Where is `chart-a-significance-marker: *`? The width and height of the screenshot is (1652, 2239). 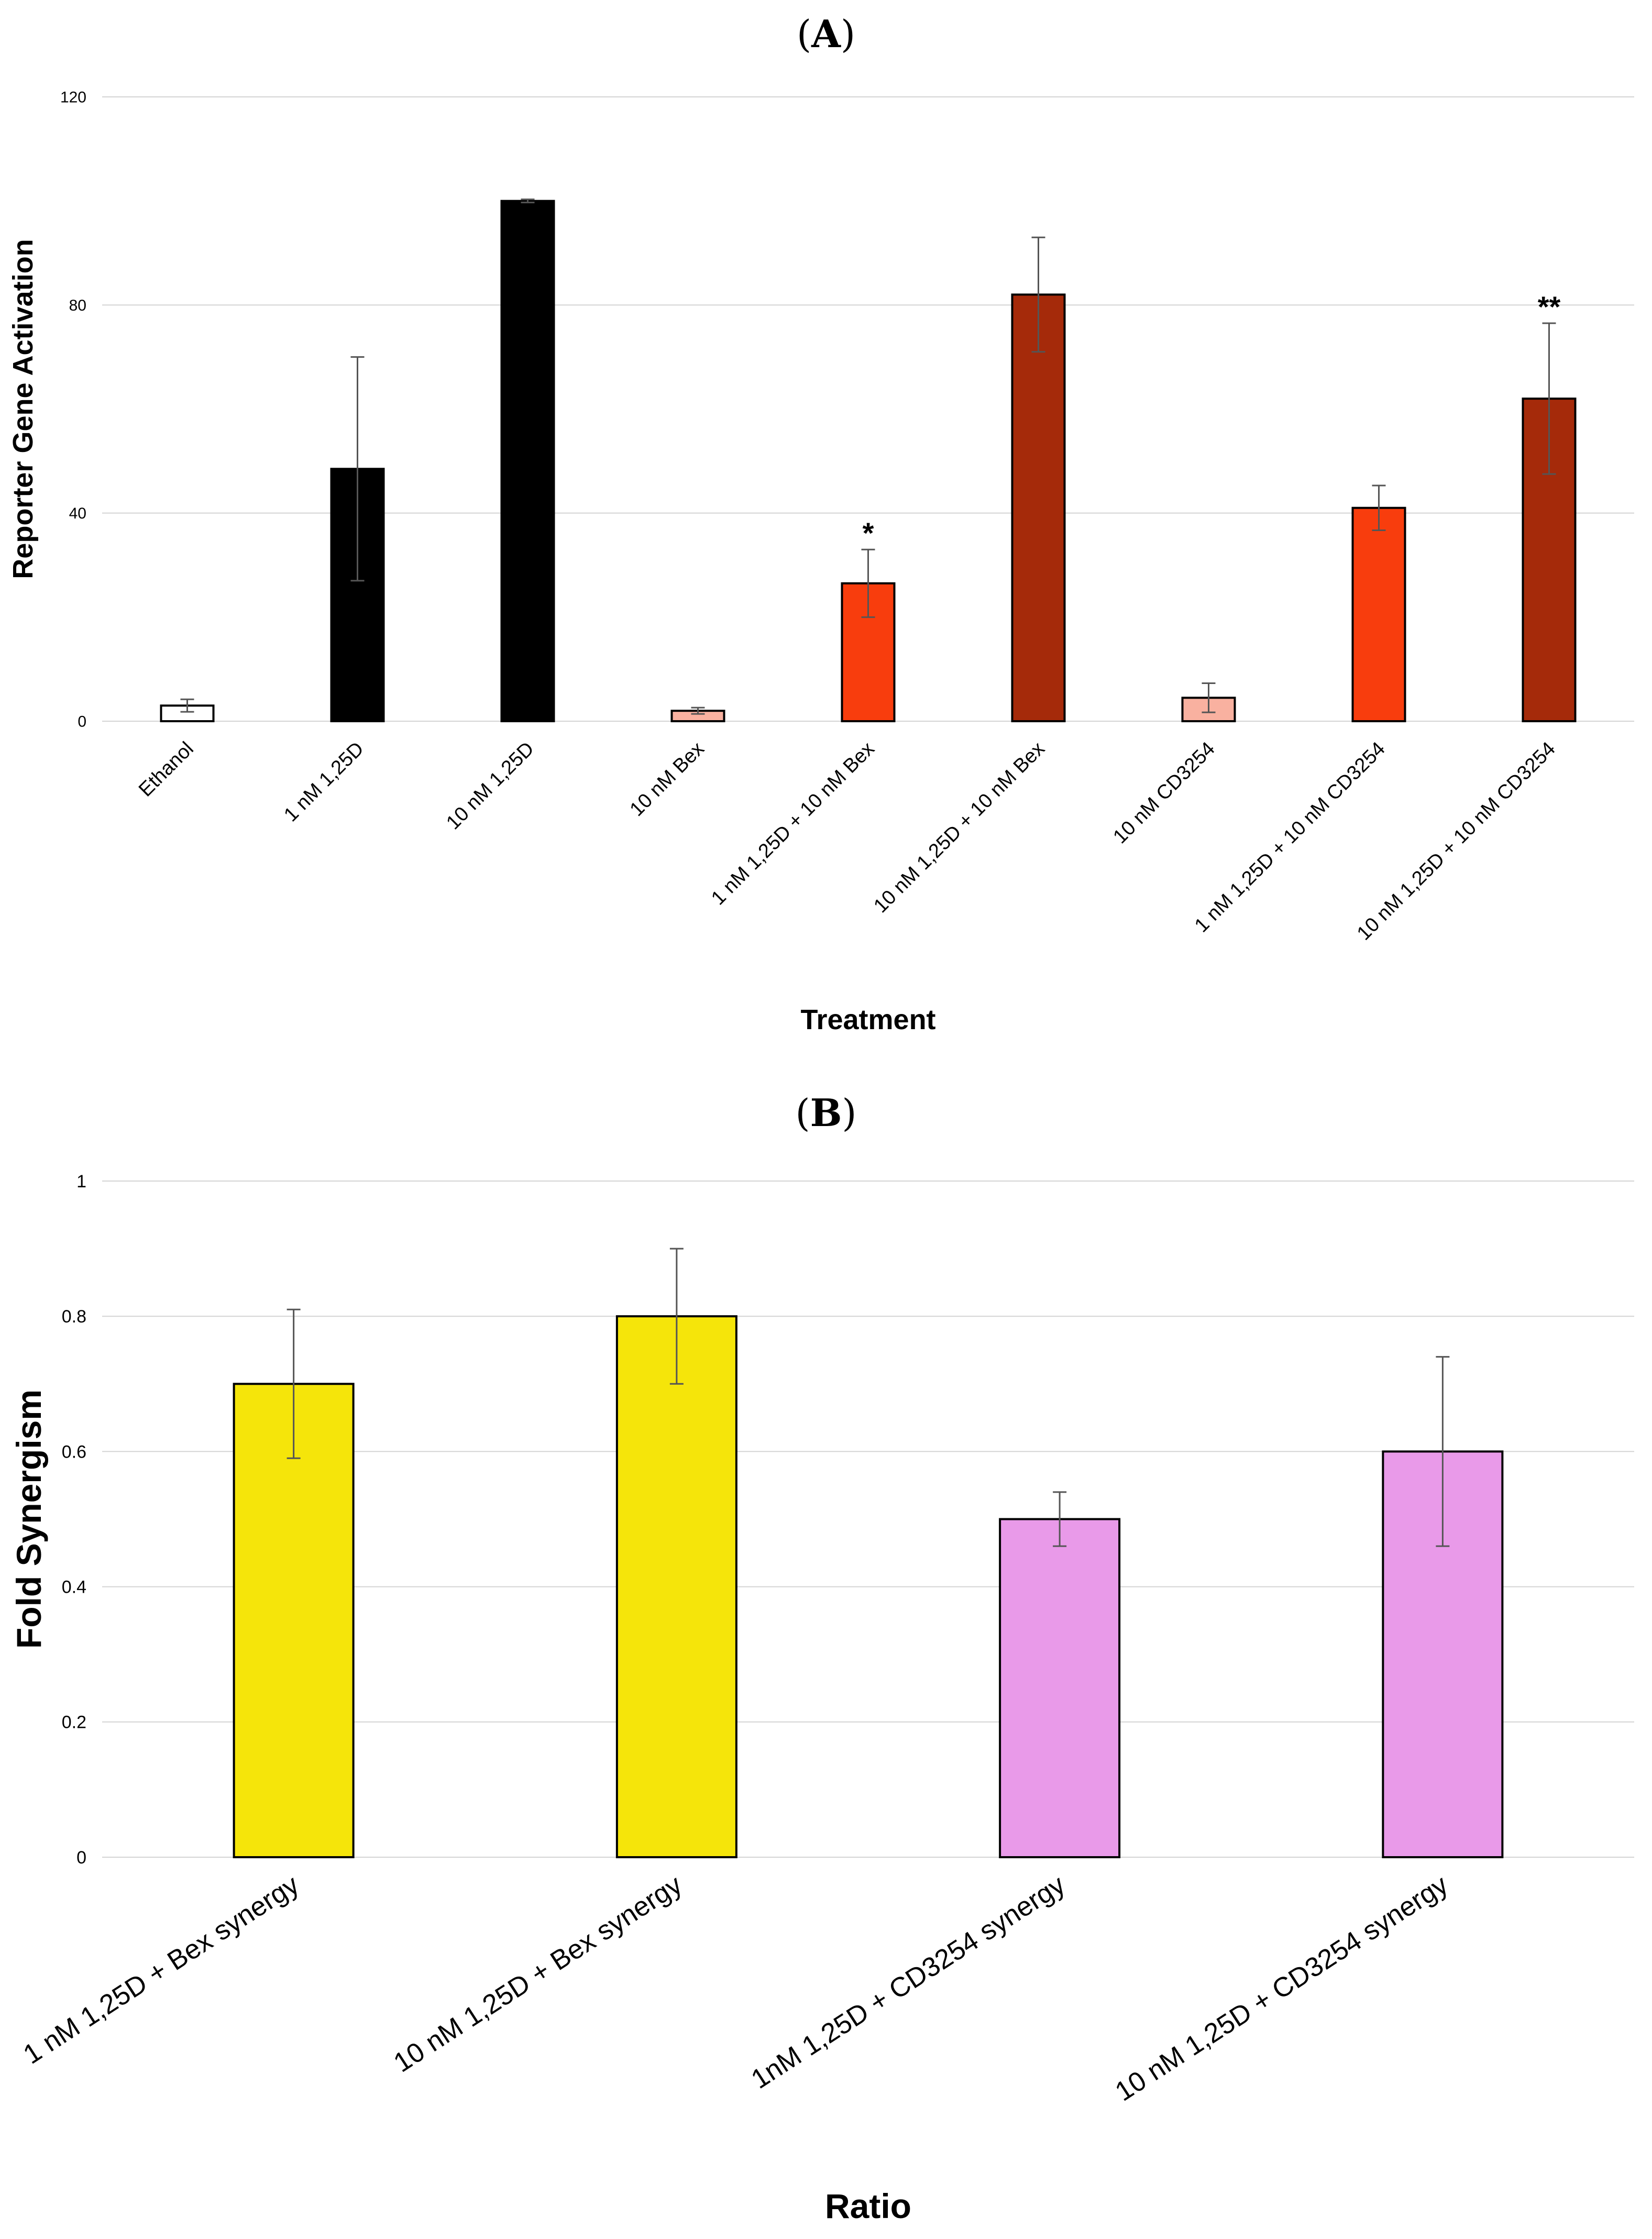
chart-a-significance-marker: * is located at coordinates (868, 532).